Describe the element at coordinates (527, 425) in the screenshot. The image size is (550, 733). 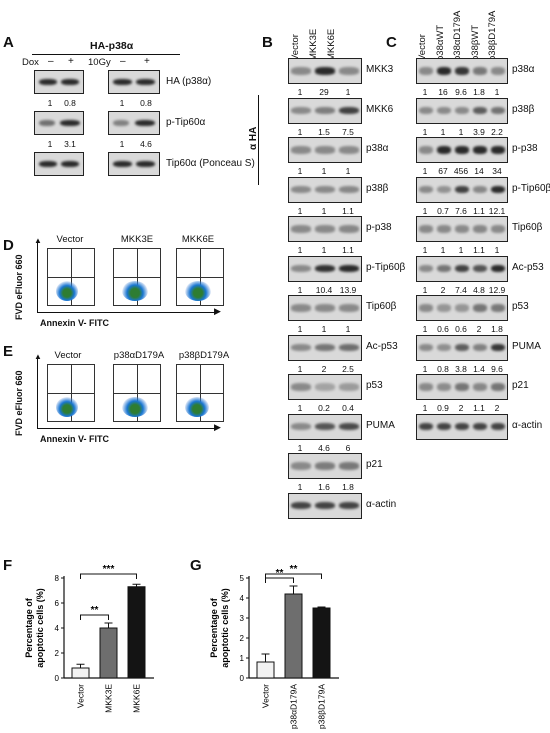
I see `panel-c-row-label: α-actin` at that location.